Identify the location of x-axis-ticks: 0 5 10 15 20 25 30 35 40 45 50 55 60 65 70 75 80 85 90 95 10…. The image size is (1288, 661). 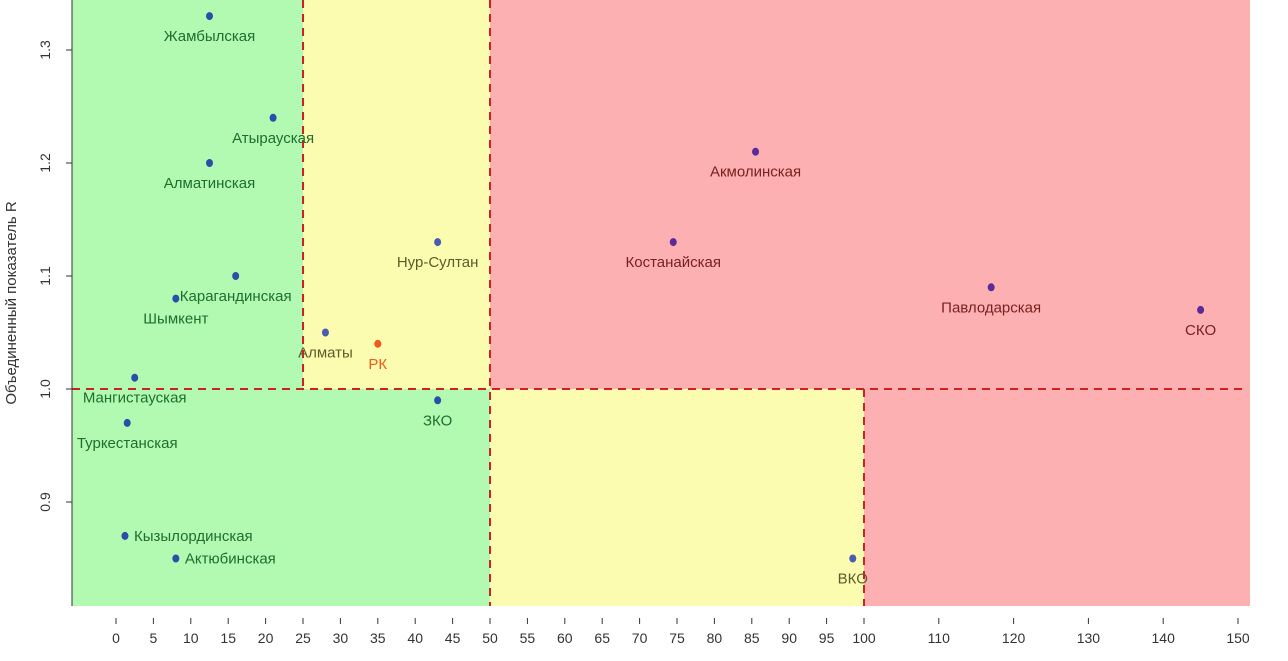
(681, 632).